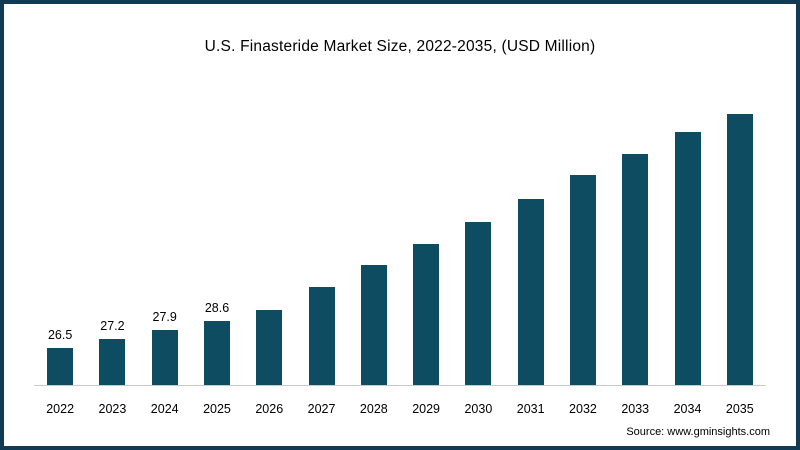 Image resolution: width=800 pixels, height=450 pixels. What do you see at coordinates (321, 409) in the screenshot?
I see `year-label: 2027` at bounding box center [321, 409].